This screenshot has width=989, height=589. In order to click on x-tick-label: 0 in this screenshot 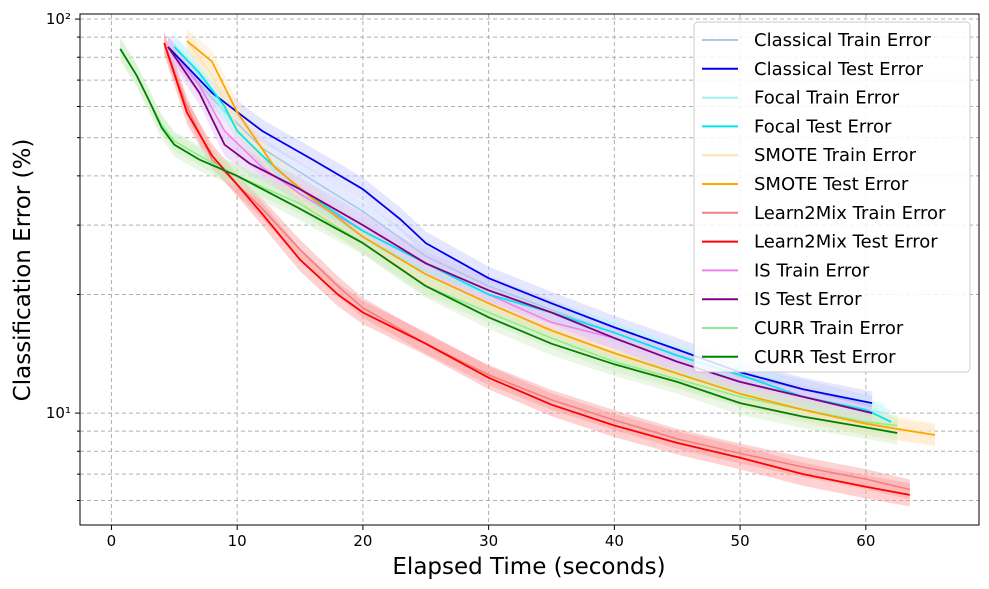, I will do `click(112, 541)`.